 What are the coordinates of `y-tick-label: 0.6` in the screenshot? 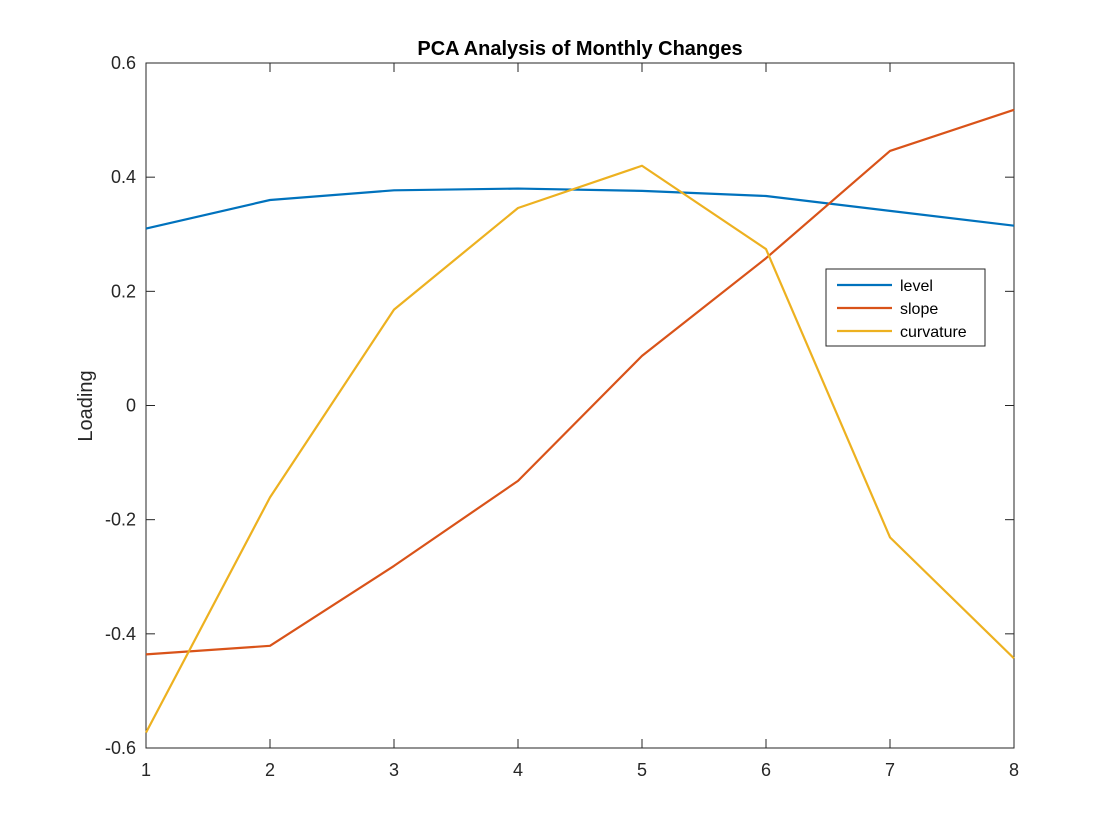 It's located at (123, 63).